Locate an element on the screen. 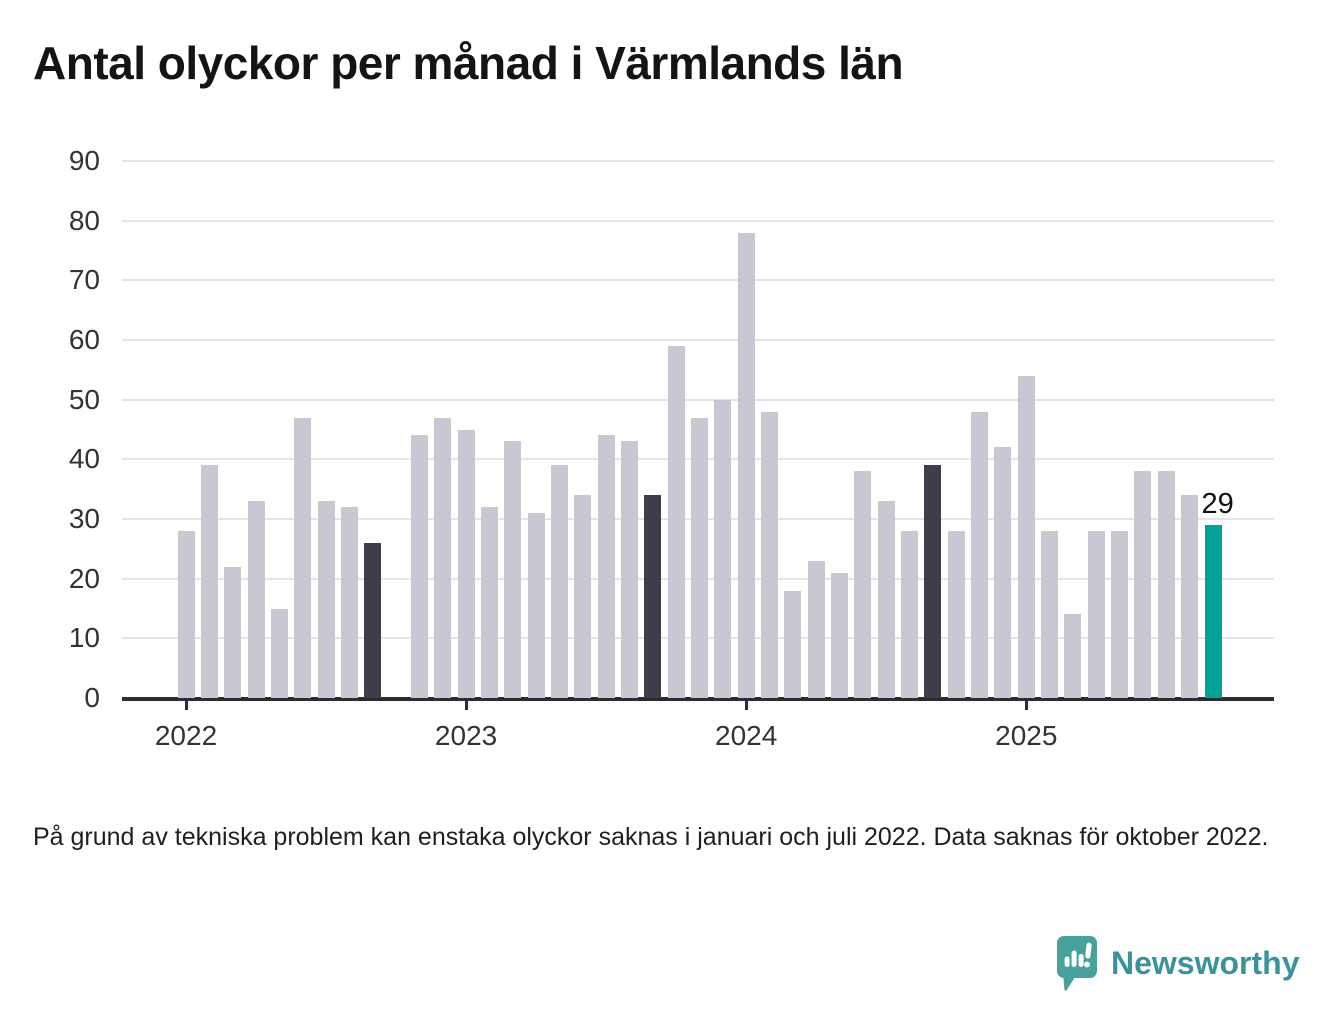 The image size is (1340, 1020). y-axis-label-80: 80 is located at coordinates (84, 220).